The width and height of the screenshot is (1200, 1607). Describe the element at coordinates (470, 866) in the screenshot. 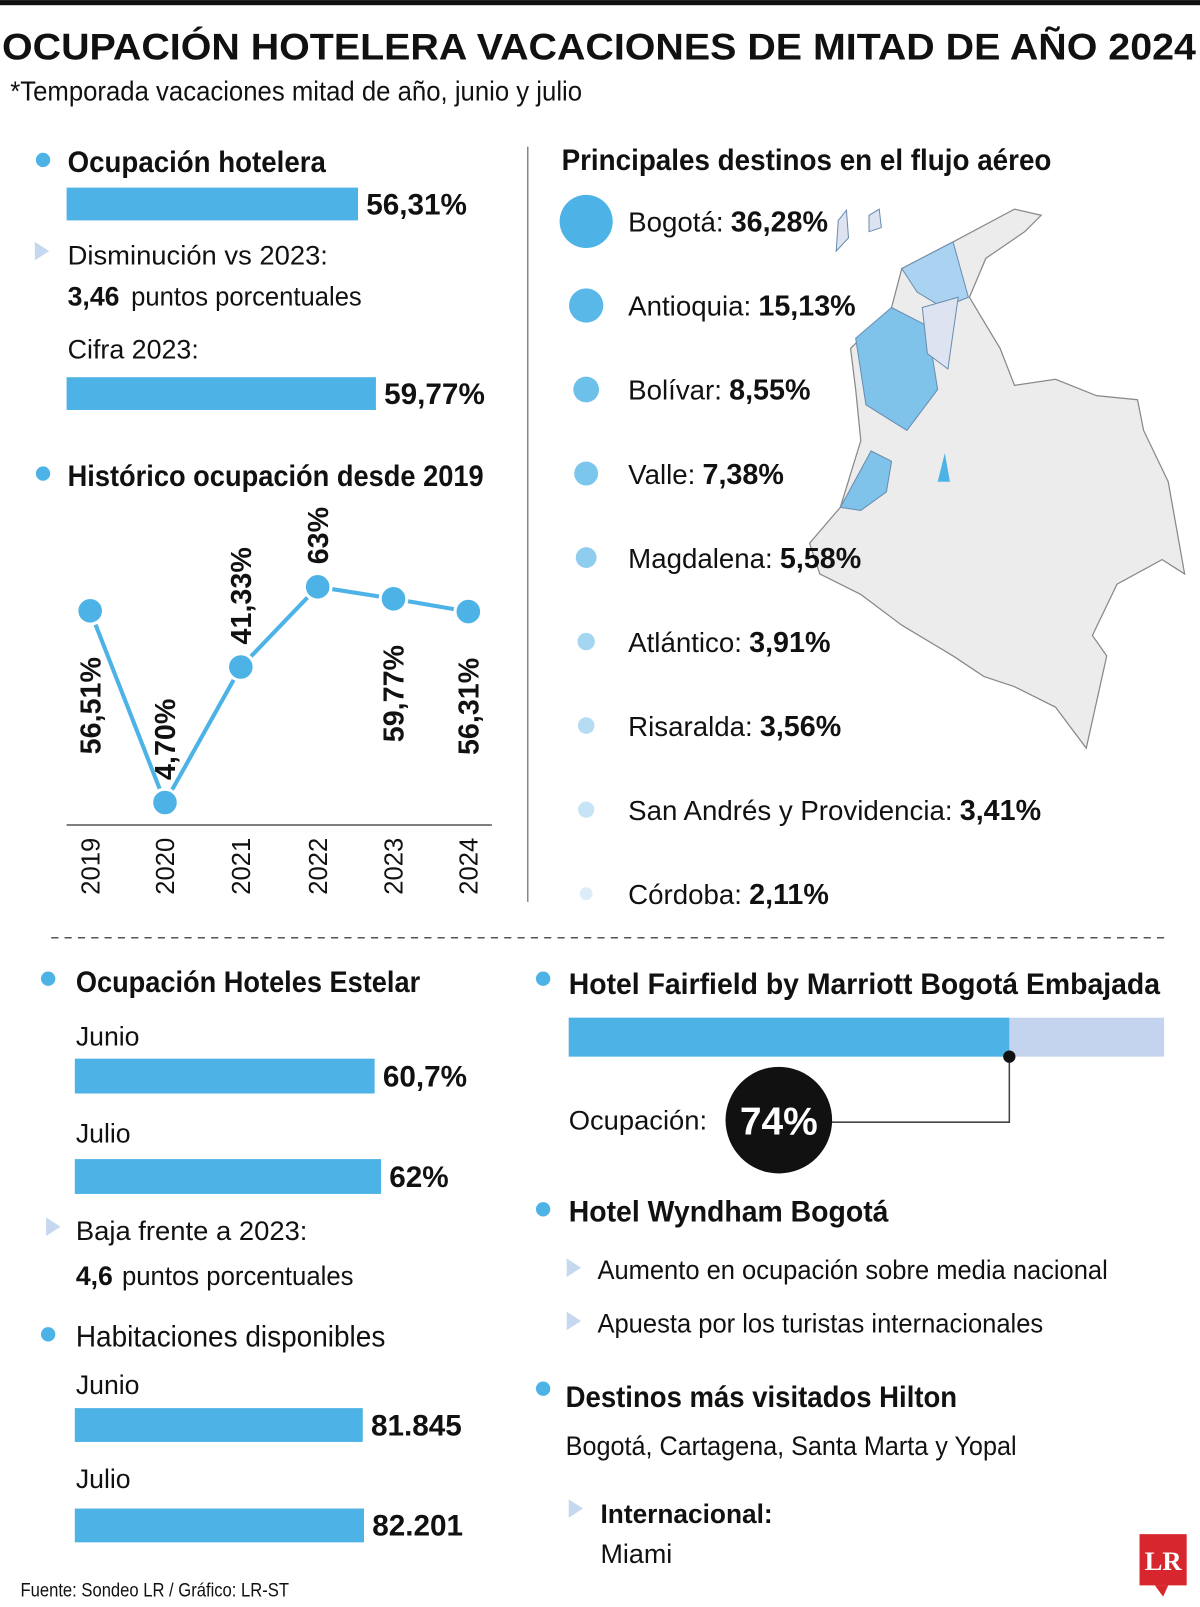

I see `x-tick-label: 2024` at that location.